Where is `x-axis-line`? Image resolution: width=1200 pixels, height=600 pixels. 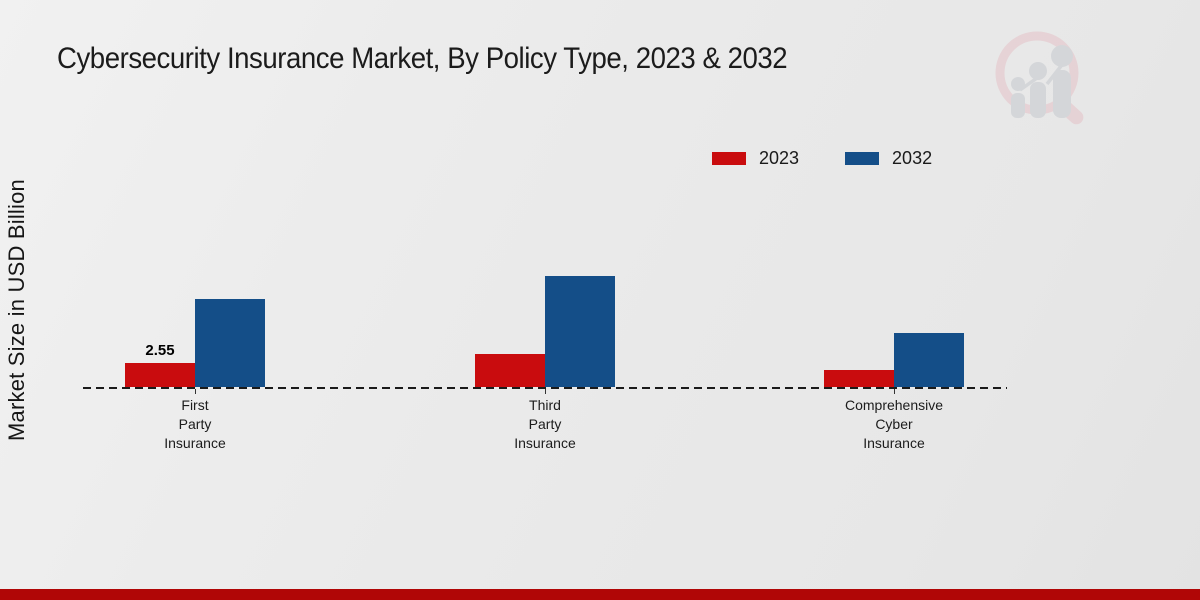 x-axis-line is located at coordinates (545, 388).